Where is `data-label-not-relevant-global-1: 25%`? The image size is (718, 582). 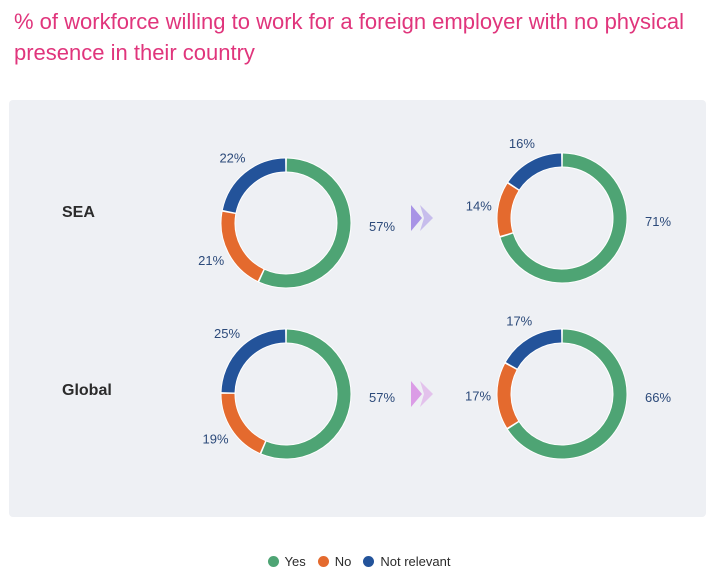
data-label-not-relevant-global-1: 25% is located at coordinates (227, 333).